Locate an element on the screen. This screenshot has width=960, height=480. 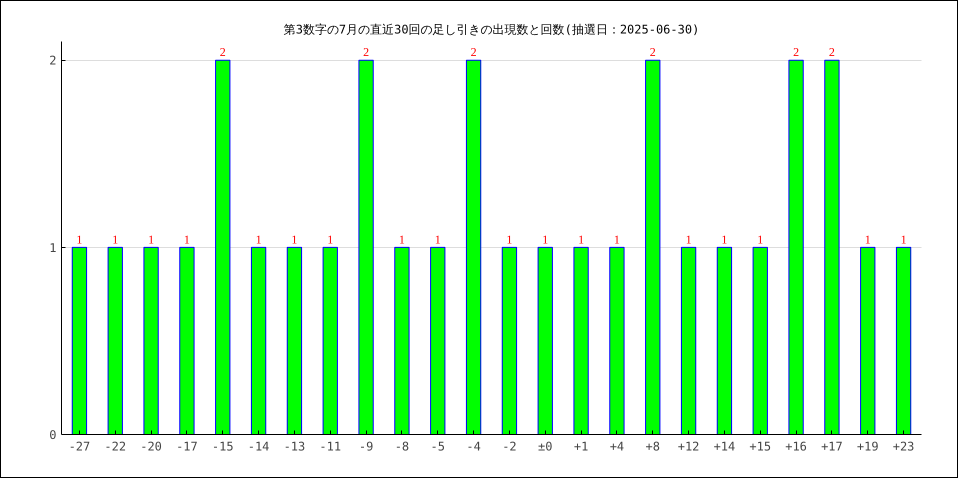
y-tick-label: 2 is located at coordinates (53, 61).